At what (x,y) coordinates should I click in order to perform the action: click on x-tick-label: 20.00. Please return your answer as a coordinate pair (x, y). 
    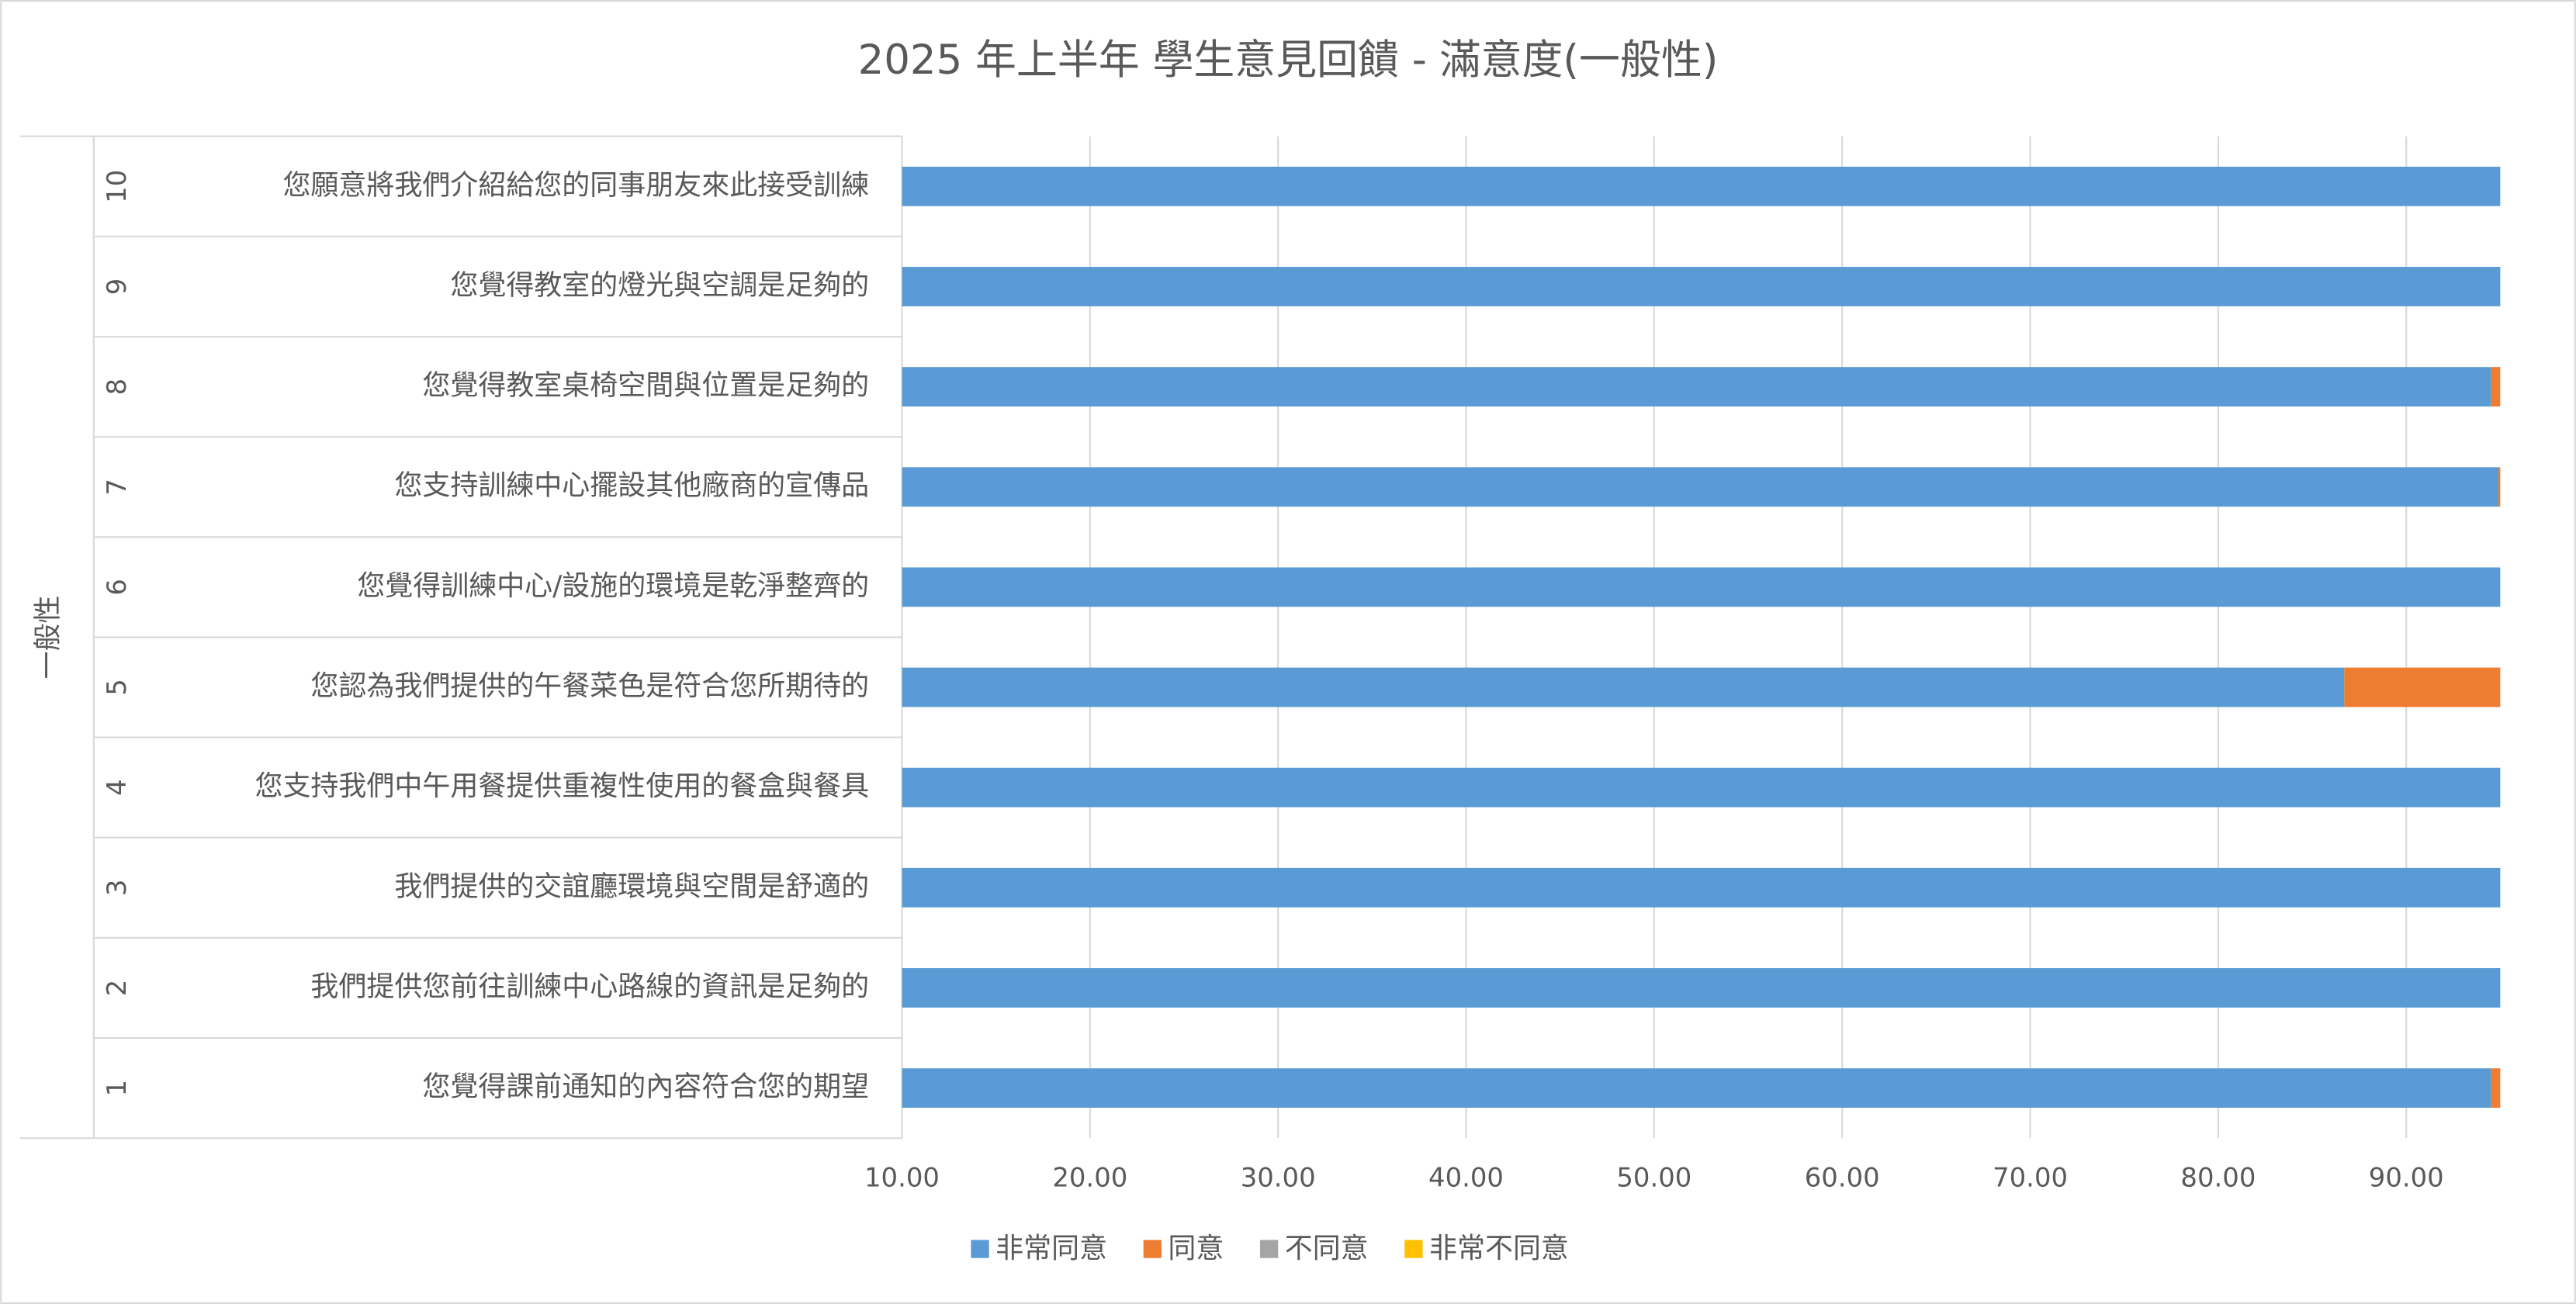
    Looking at the image, I should click on (1089, 1178).